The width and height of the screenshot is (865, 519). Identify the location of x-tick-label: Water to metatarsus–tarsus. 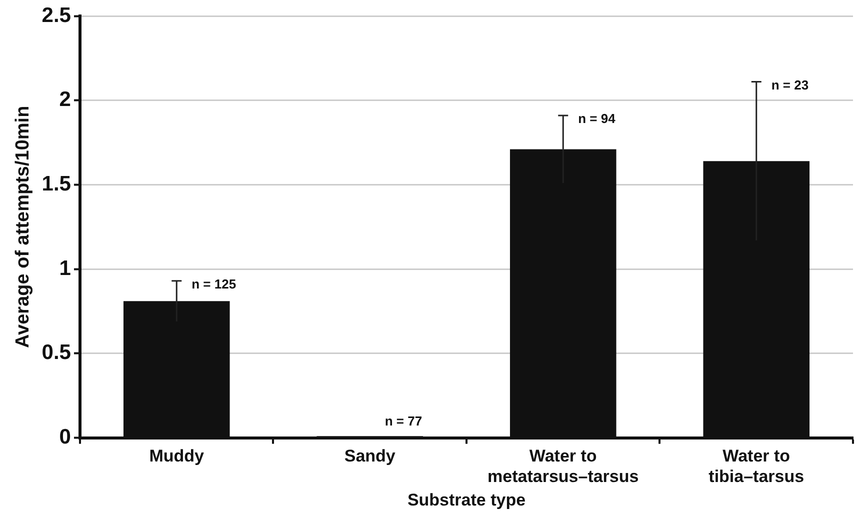
(563, 466).